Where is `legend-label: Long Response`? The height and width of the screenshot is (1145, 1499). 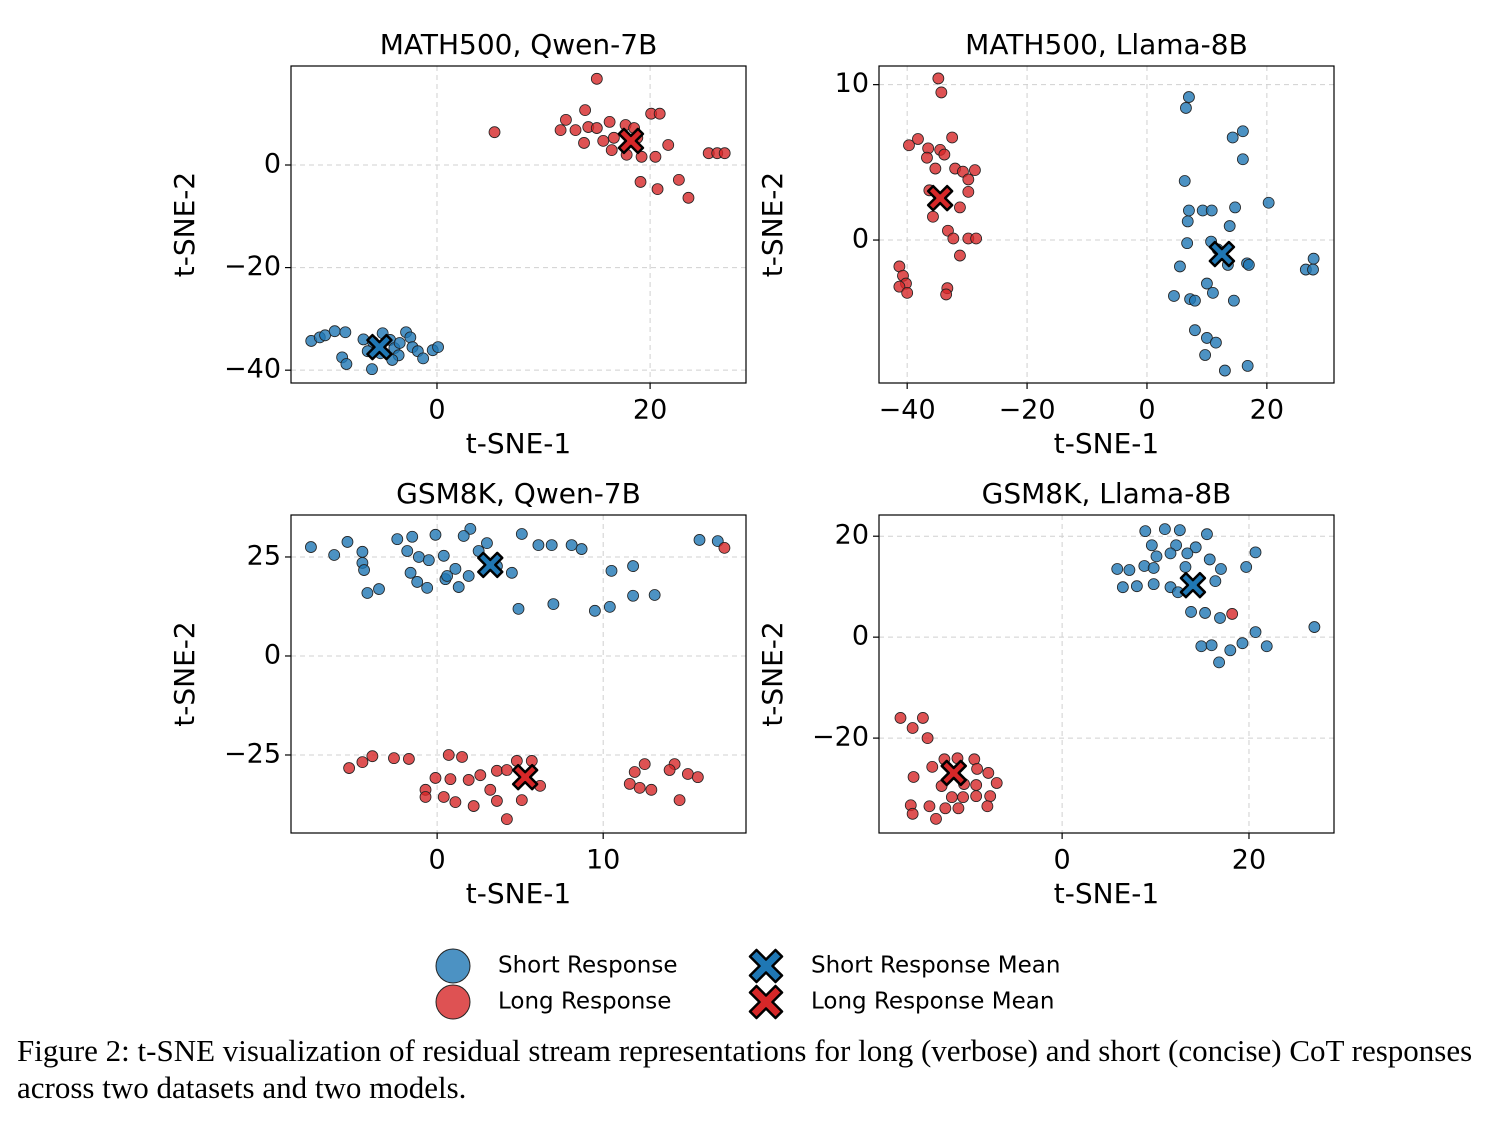 legend-label: Long Response is located at coordinates (584, 1002).